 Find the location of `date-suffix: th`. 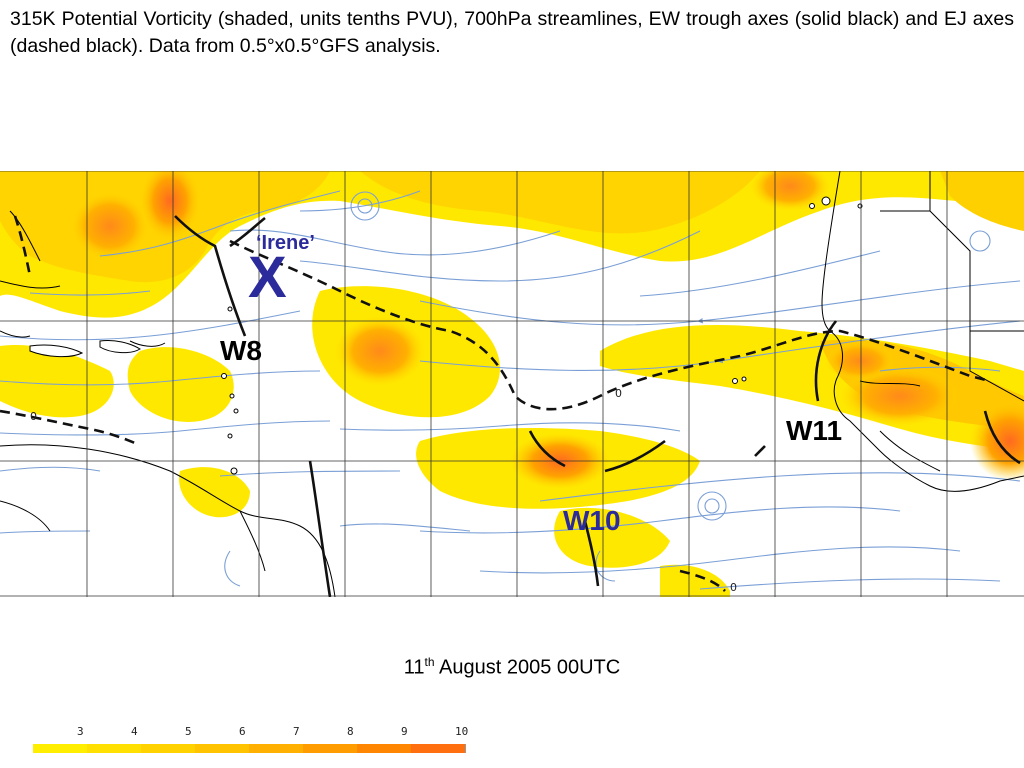

date-suffix: th is located at coordinates (429, 662).